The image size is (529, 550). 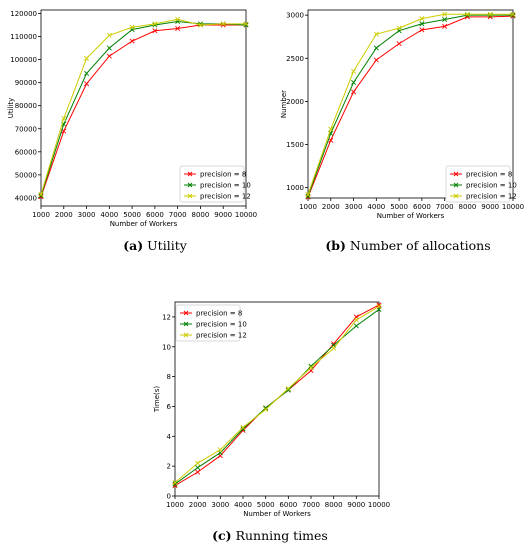 What do you see at coordinates (155, 245) in the screenshot?
I see `caption-utility: (a) Utility` at bounding box center [155, 245].